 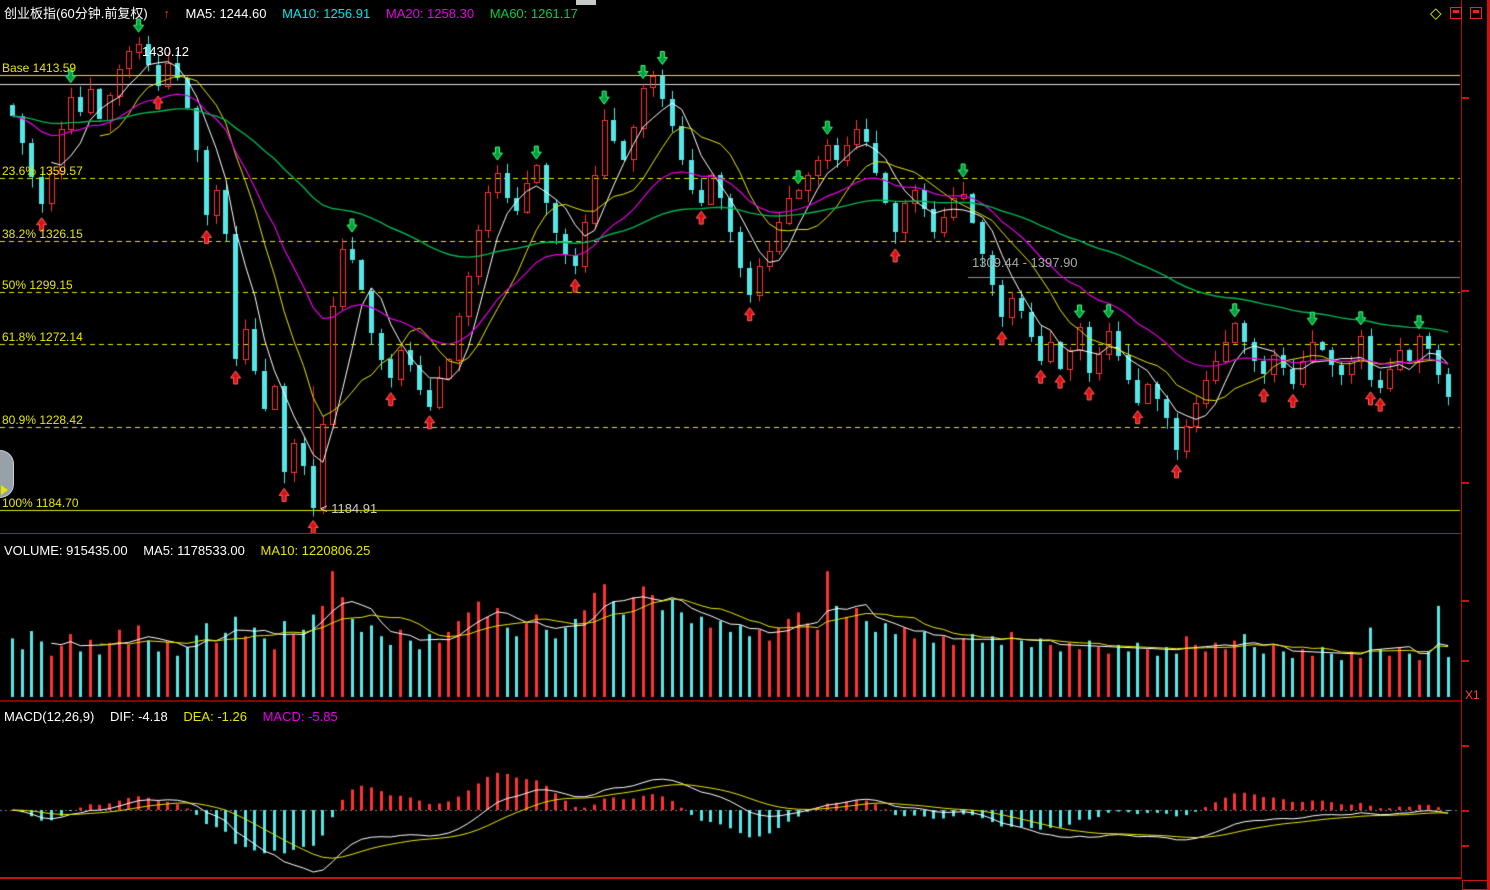 I want to click on fib-level-236: 23.6% 1359.57, so click(x=42, y=170).